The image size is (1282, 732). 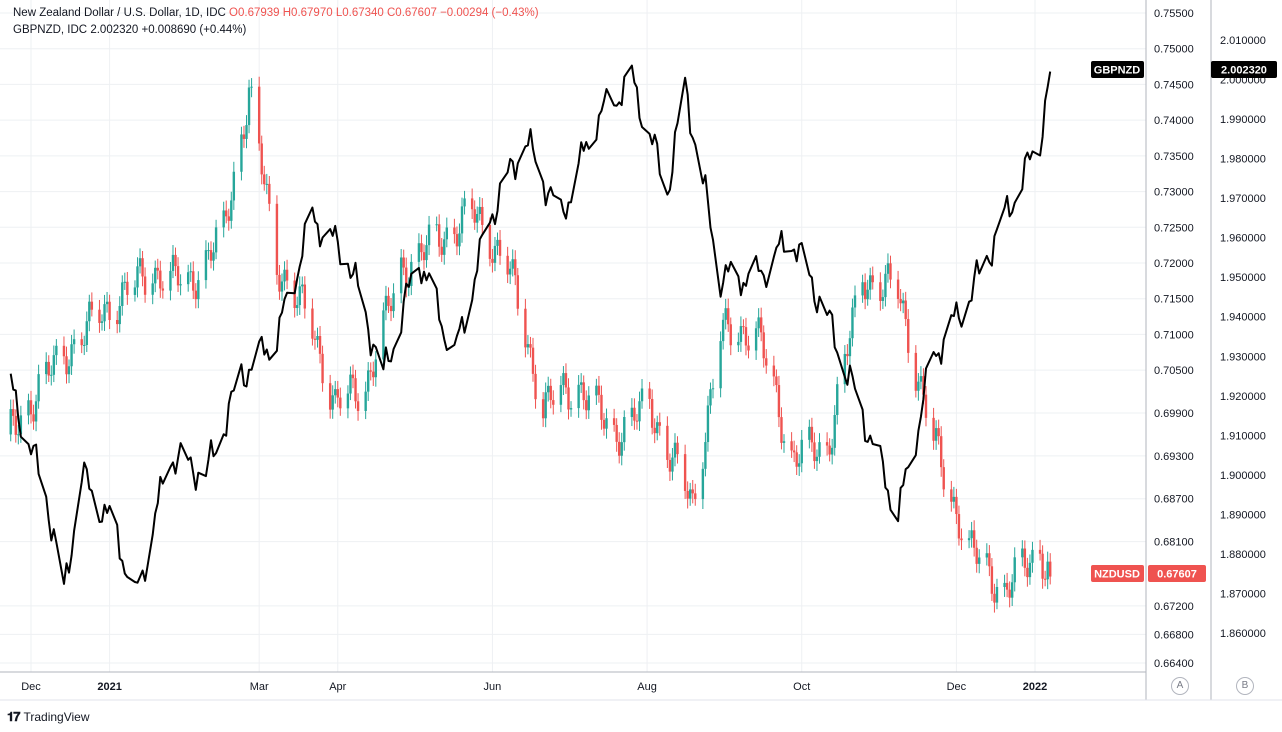 What do you see at coordinates (1174, 543) in the screenshot?
I see `axis-a-tick-label: 0.68100` at bounding box center [1174, 543].